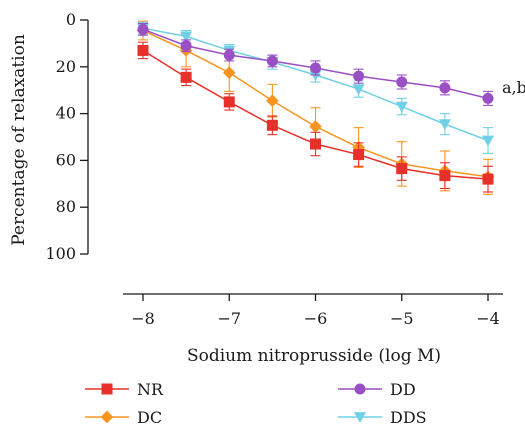 The height and width of the screenshot is (435, 525). I want to click on legend-label: DDS, so click(408, 417).